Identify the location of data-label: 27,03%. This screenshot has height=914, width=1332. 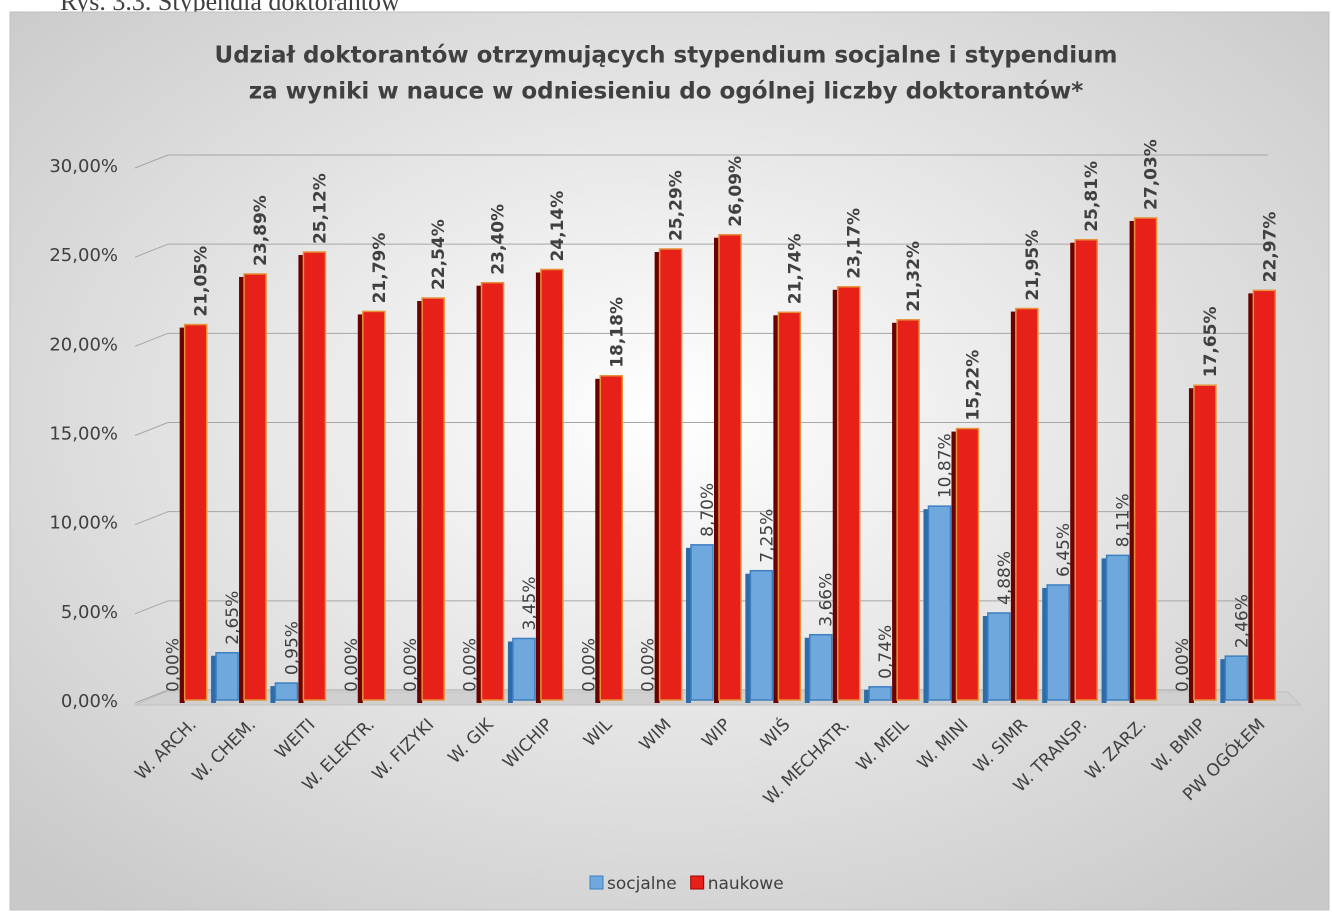
(1152, 174).